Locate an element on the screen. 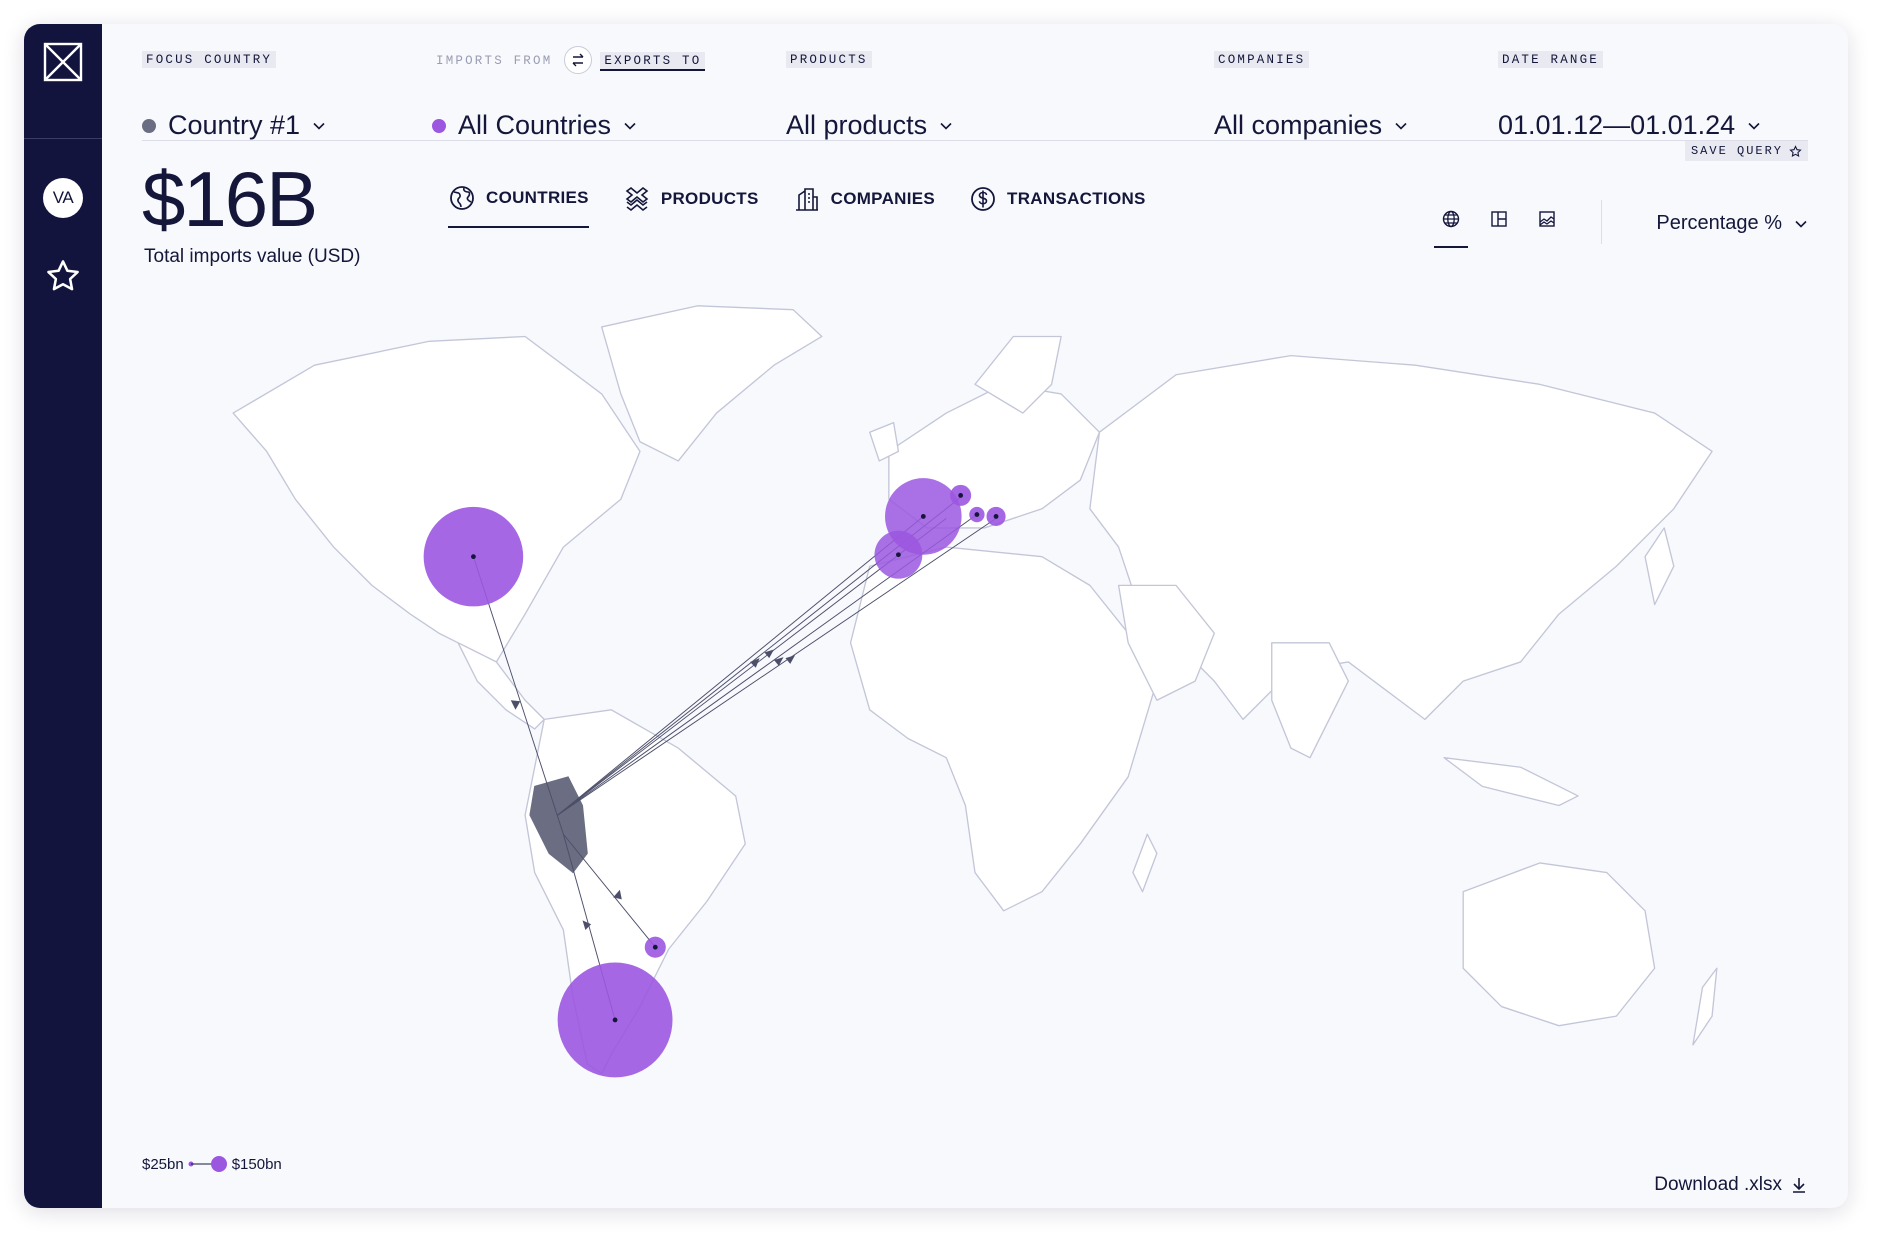 This screenshot has height=1248, width=1888. view-mode-buttons is located at coordinates (1499, 228).